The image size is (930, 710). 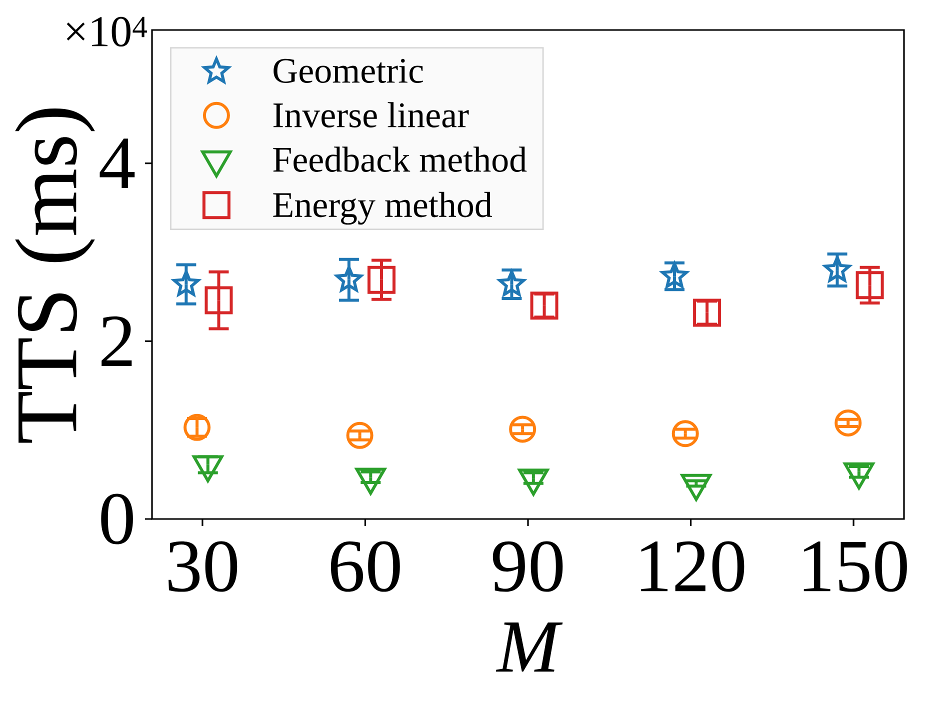 I want to click on x-tick-label: 30, so click(x=203, y=566).